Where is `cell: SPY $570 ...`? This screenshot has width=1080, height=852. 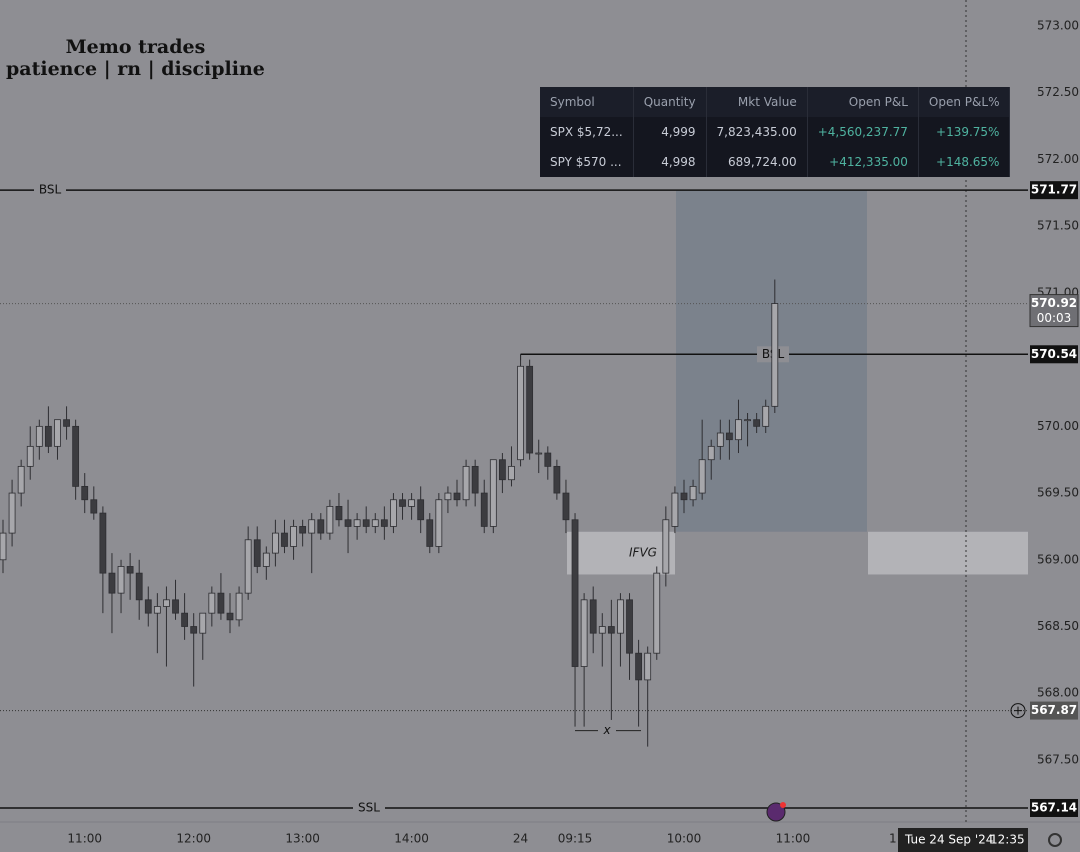
cell: SPY $570 ... is located at coordinates (587, 162).